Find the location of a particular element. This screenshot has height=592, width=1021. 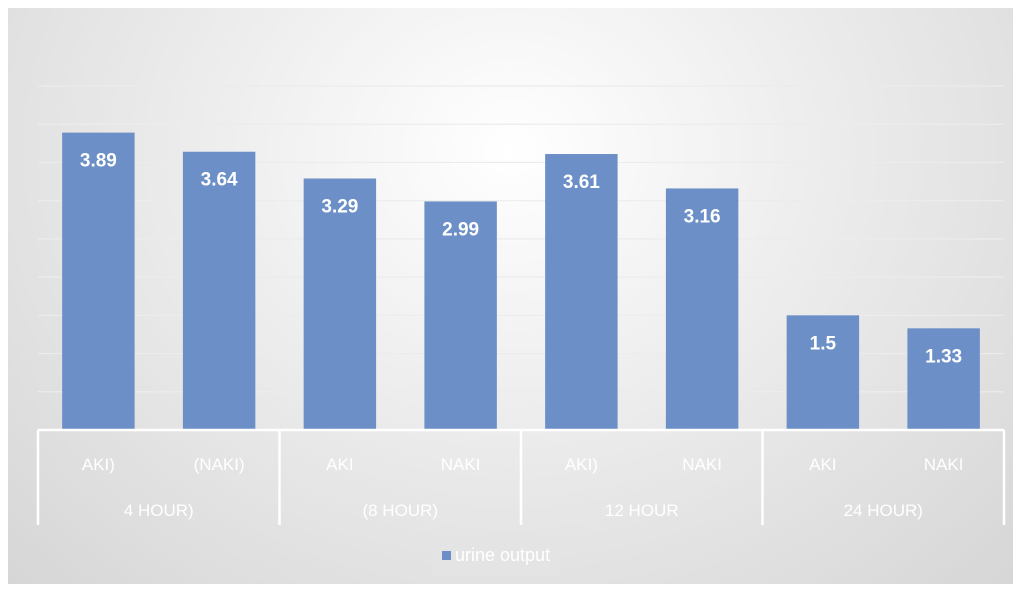

data-label: 2.99 is located at coordinates (460, 229).